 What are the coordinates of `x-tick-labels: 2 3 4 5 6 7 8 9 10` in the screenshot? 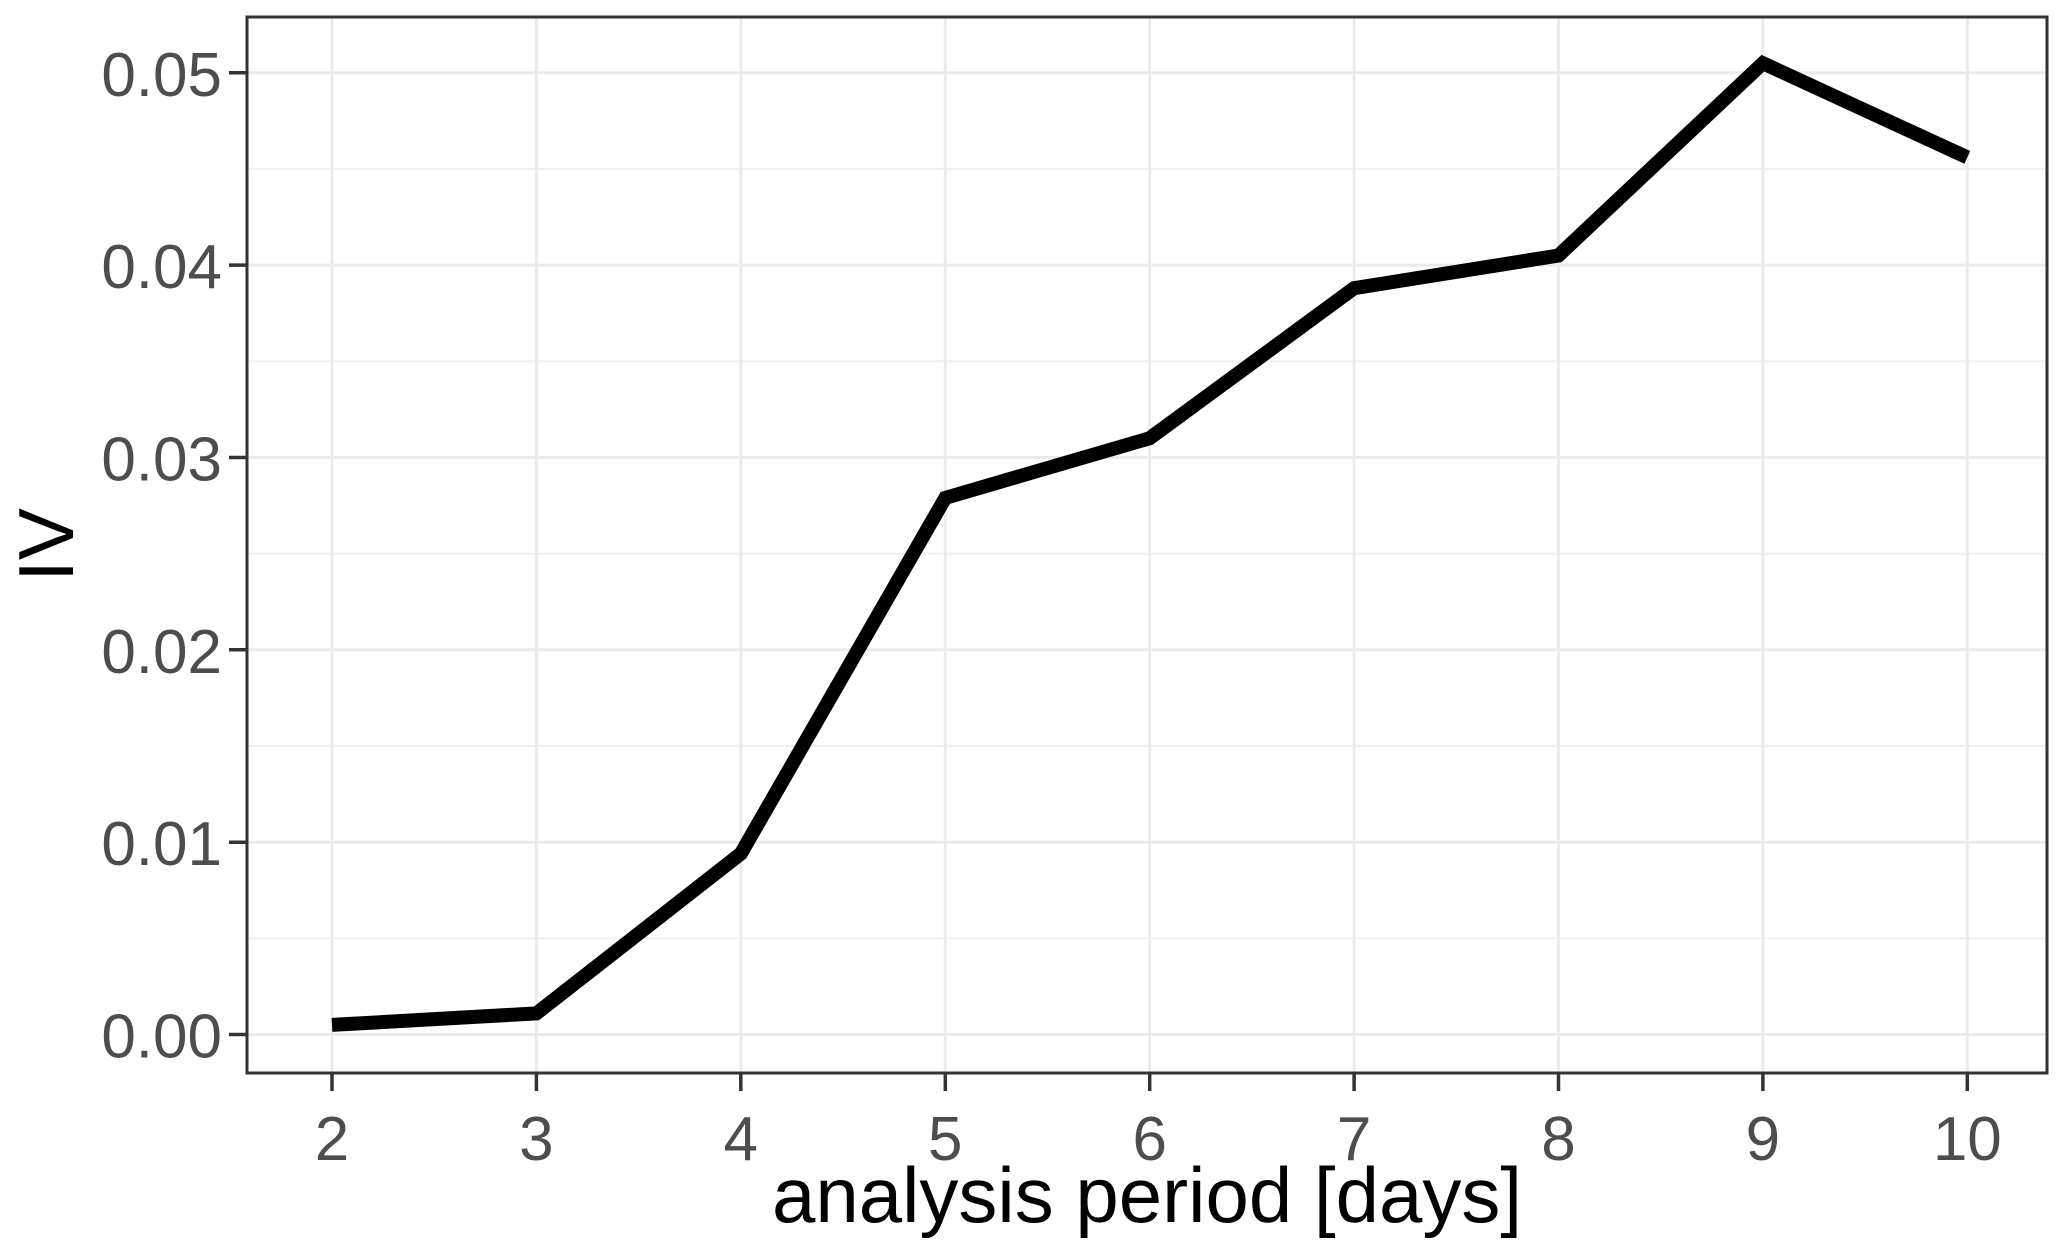 It's located at (1158, 1139).